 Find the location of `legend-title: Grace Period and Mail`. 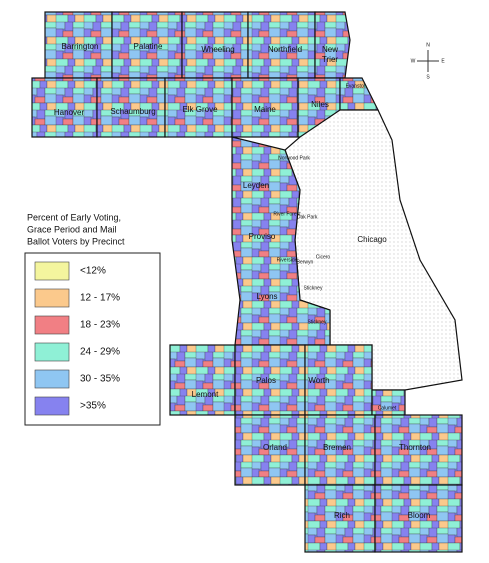

legend-title: Grace Period and Mail is located at coordinates (72, 229).